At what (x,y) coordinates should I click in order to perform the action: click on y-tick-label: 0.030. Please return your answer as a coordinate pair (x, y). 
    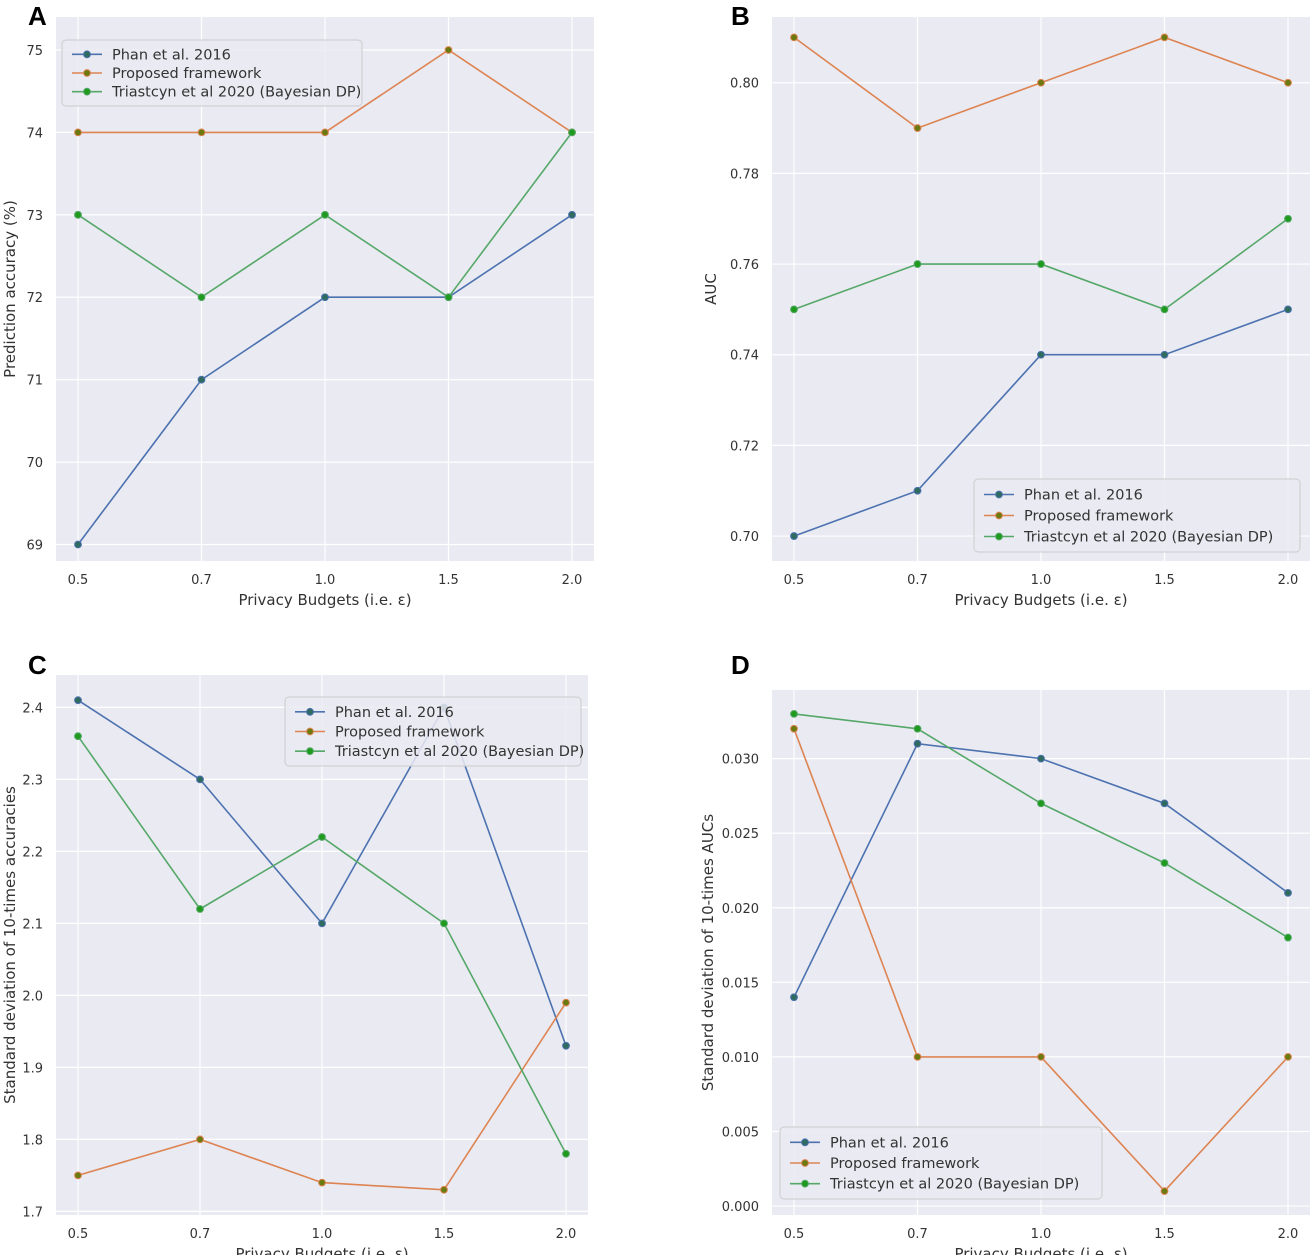
    Looking at the image, I should click on (740, 760).